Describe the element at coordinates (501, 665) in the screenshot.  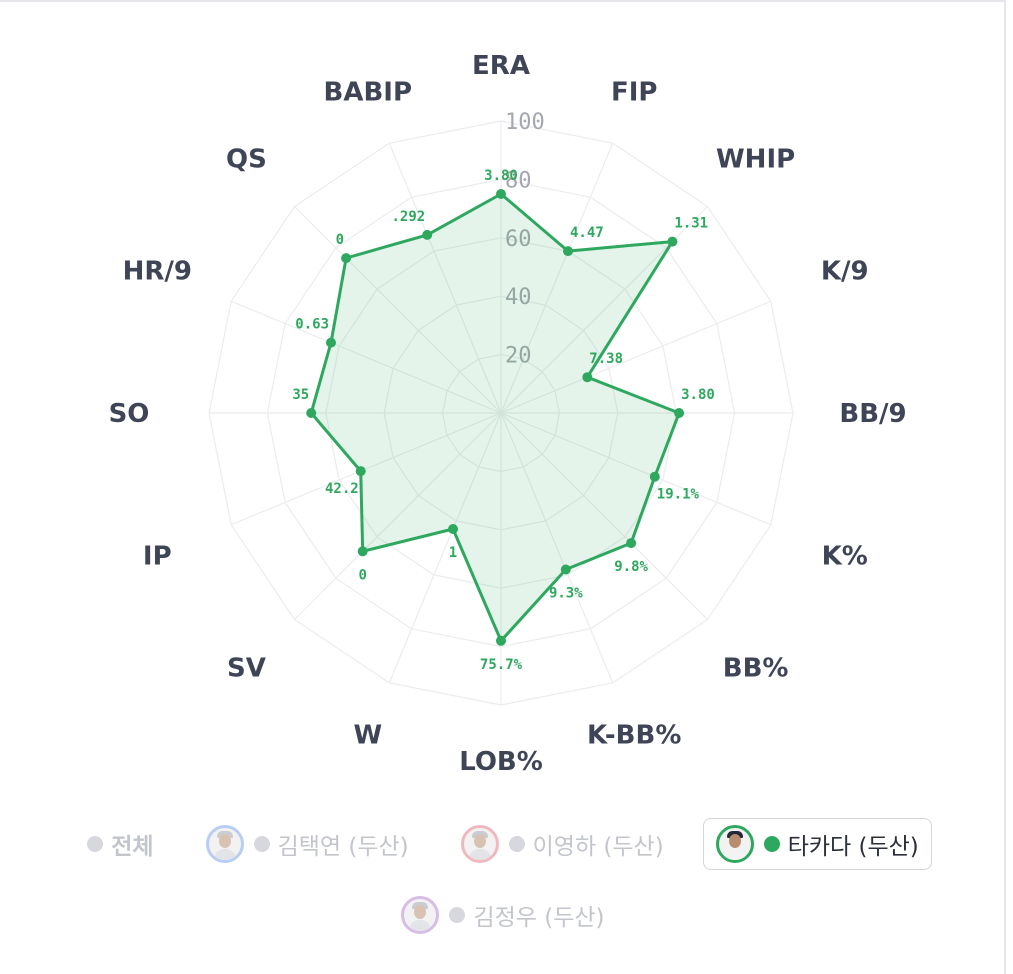
I see `data-value-label: 75.7%` at that location.